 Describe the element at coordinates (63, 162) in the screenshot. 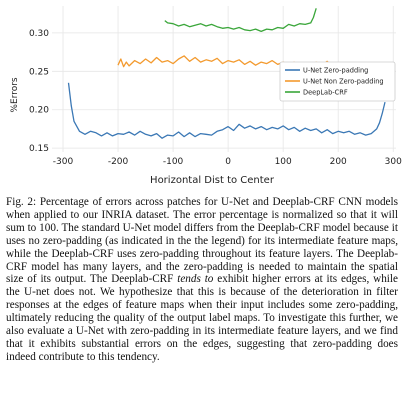

I see `x-tick-label: -300` at that location.